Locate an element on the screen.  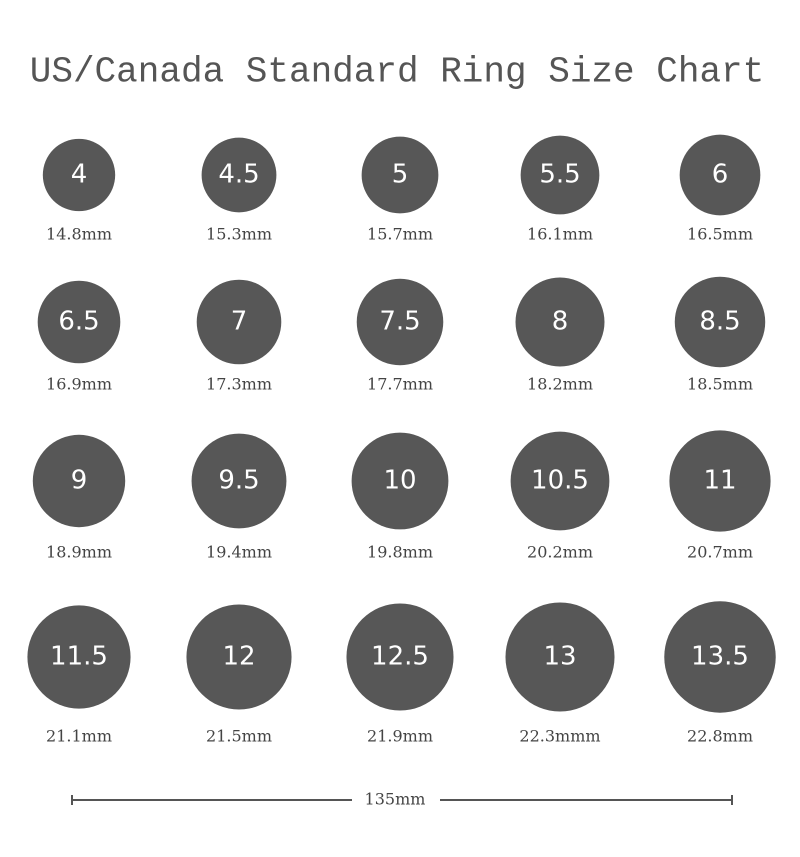
ring-size: 9.5 is located at coordinates (238, 481).